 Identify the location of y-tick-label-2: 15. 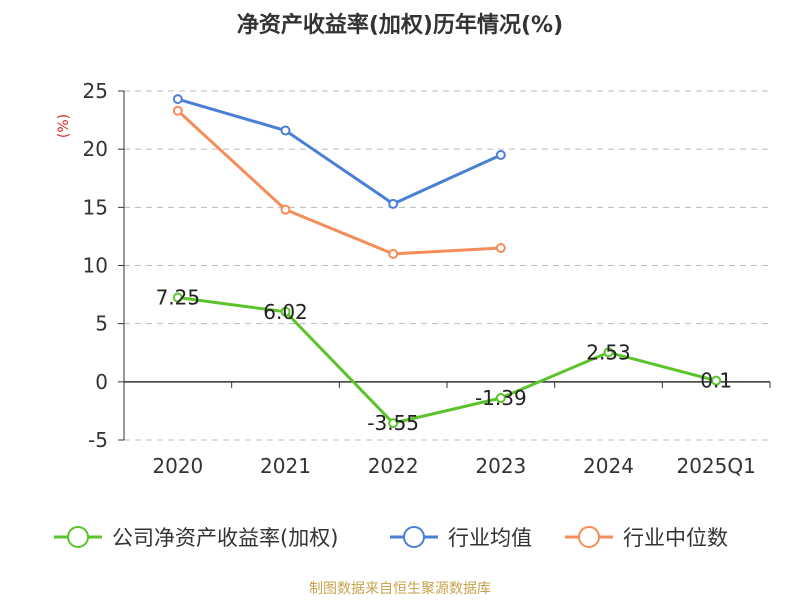
(95, 207).